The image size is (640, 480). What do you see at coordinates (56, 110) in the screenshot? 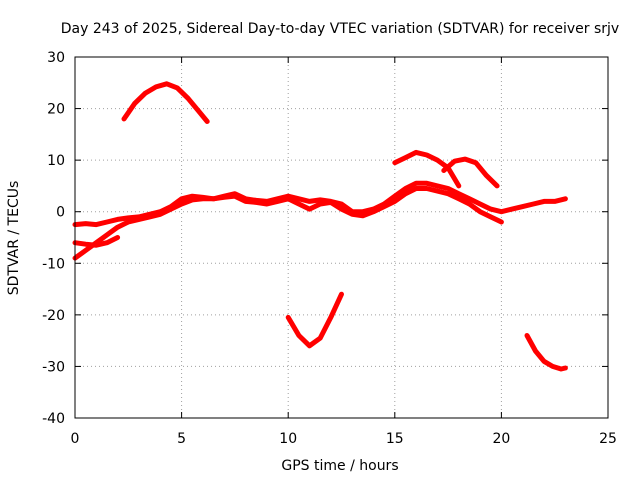
I see `y-tick-label: 20` at bounding box center [56, 110].